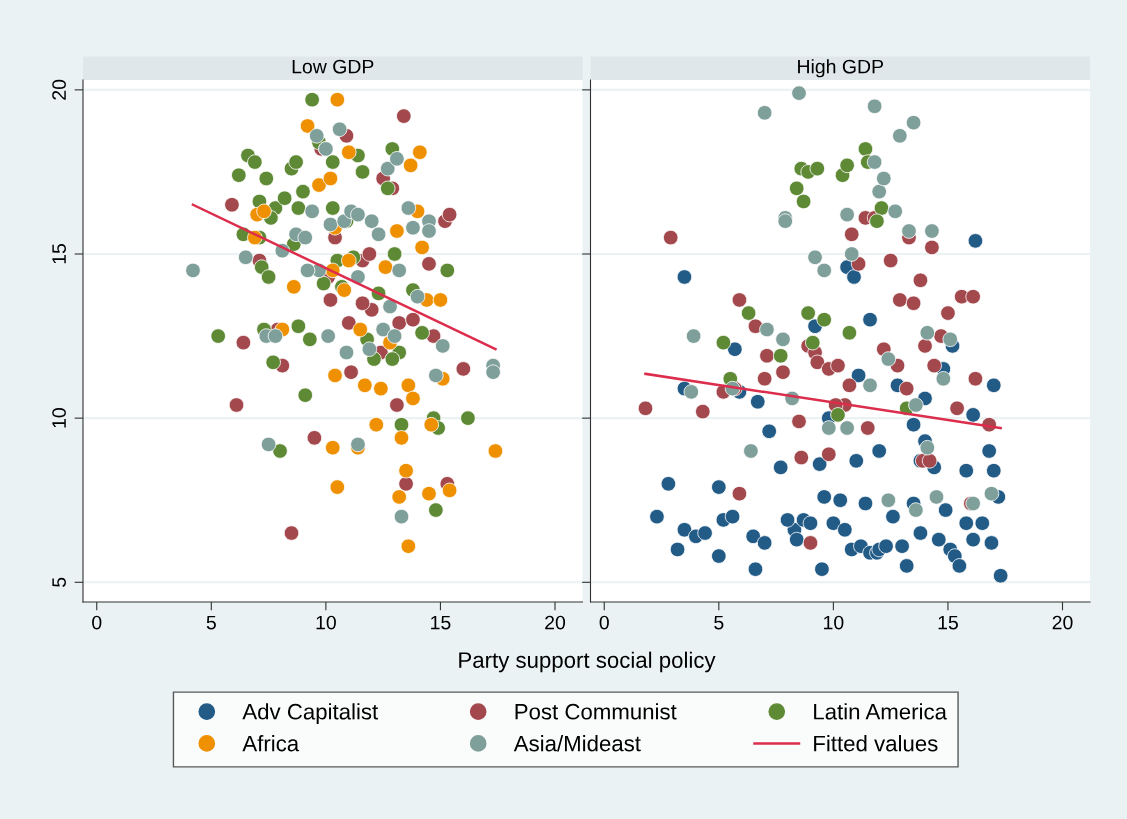  Describe the element at coordinates (59, 254) in the screenshot. I see `y-tick-label: 15` at that location.